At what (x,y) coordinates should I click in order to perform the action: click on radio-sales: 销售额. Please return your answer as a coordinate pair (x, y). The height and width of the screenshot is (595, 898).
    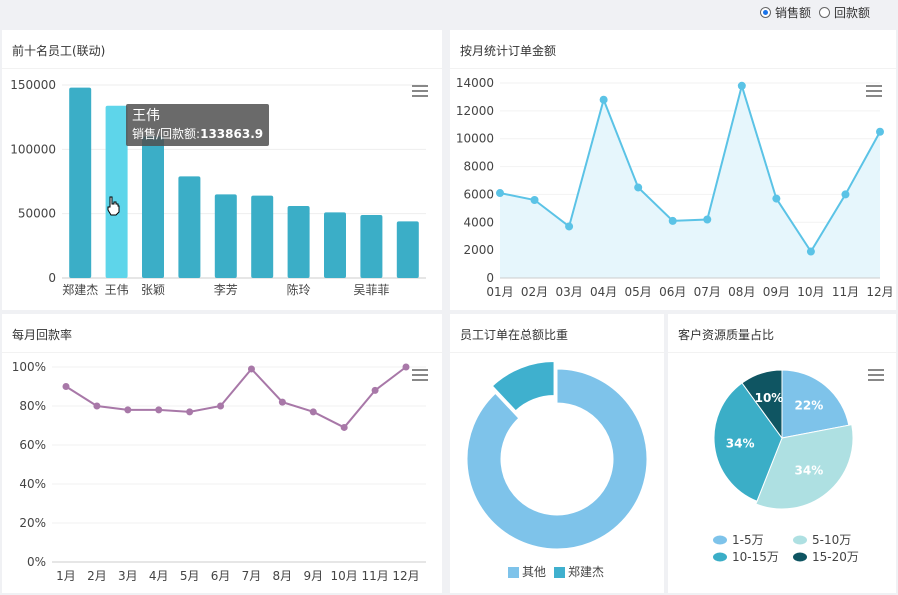
    Looking at the image, I should click on (785, 12).